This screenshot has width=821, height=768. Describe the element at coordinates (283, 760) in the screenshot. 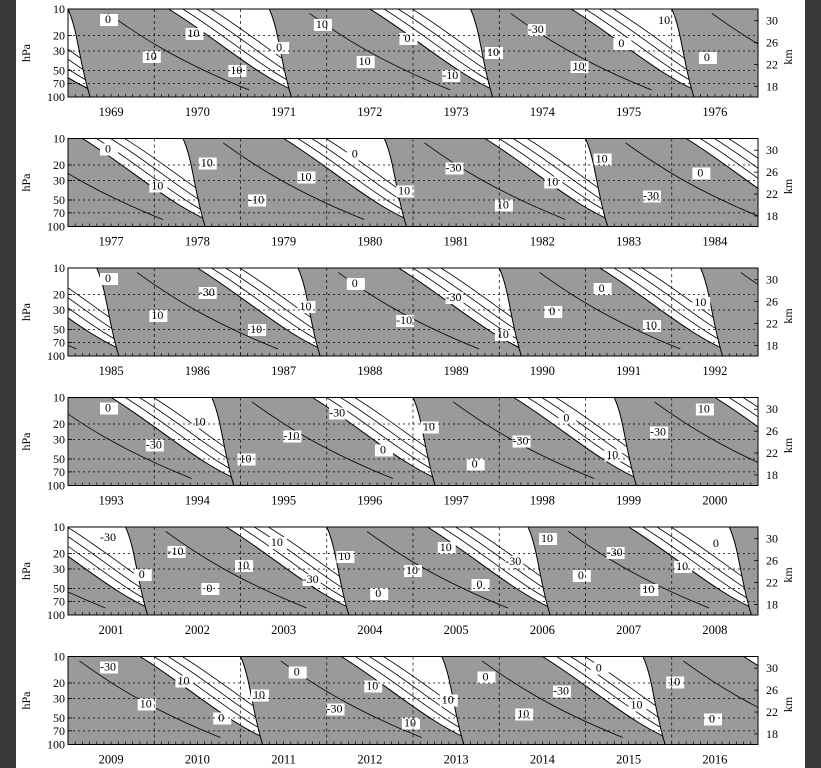

I see `year-label: 2011` at that location.